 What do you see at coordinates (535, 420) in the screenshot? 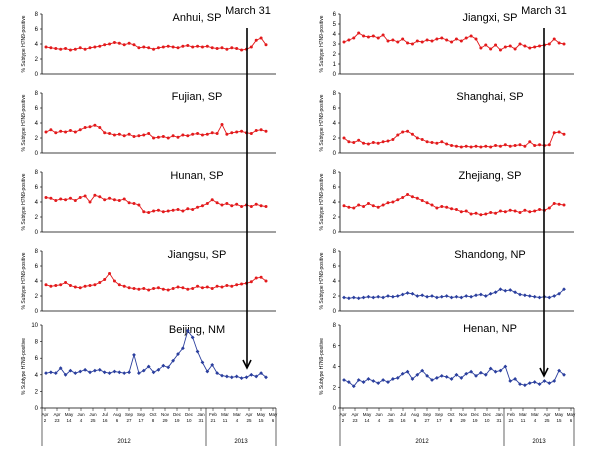
I see `x-day-label: 4` at bounding box center [535, 420].